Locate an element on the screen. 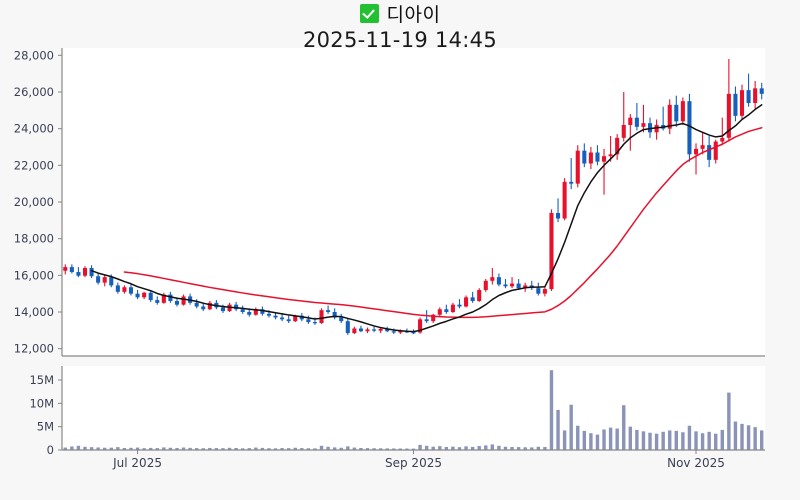 The height and width of the screenshot is (500, 800). x-axis-label: Sep 2025 is located at coordinates (413, 463).